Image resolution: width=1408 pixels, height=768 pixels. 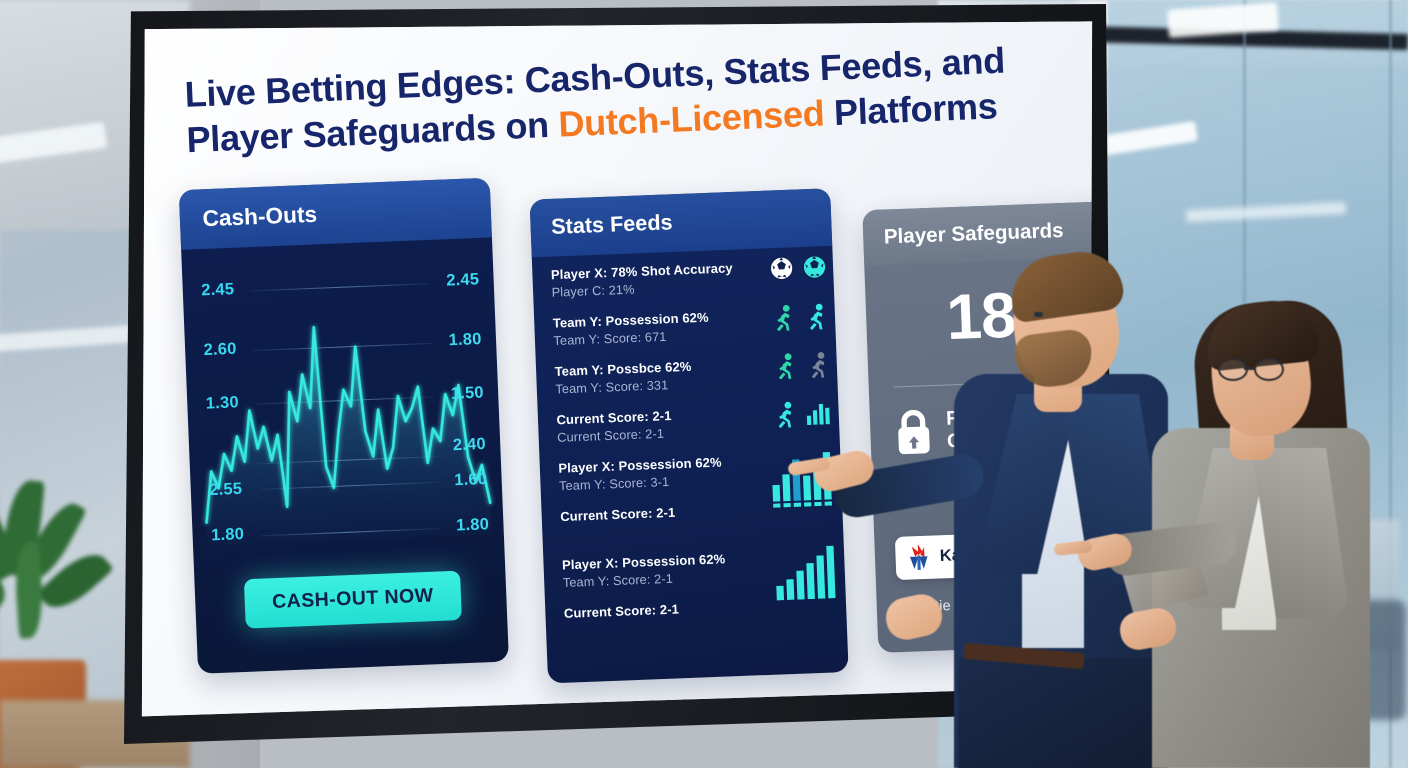 What do you see at coordinates (469, 445) in the screenshot?
I see `chart-ytick-right-3: 2.40` at bounding box center [469, 445].